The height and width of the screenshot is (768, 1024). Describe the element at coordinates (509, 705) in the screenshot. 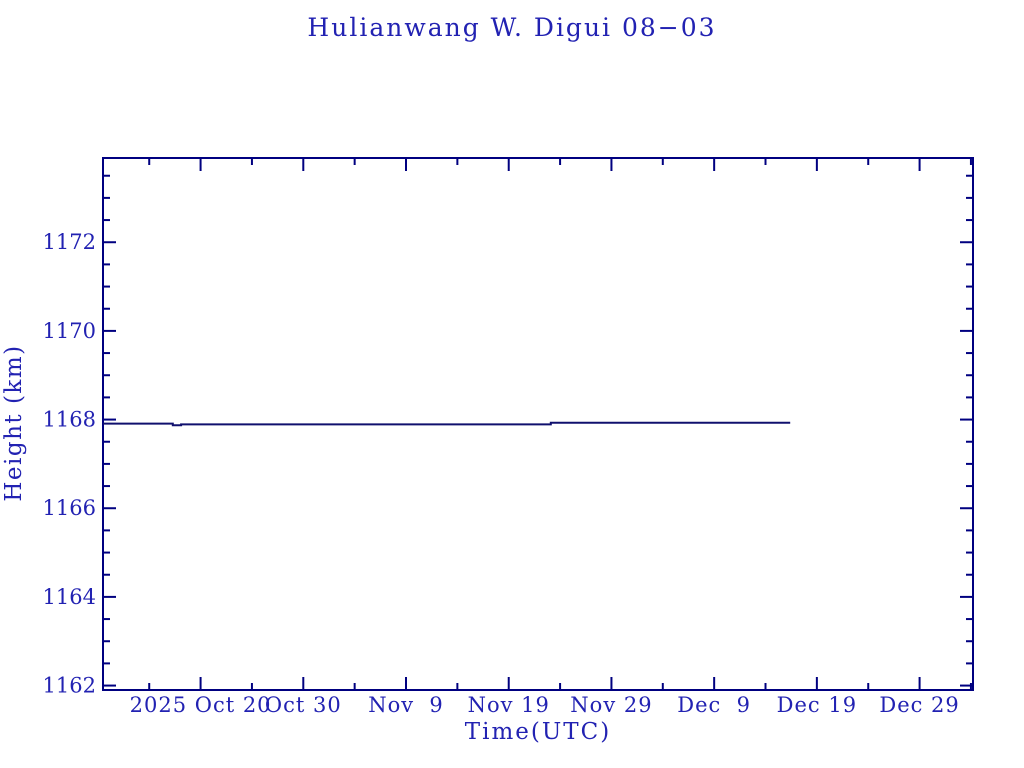

I see `x-axis-tick-label: Nov 19` at that location.